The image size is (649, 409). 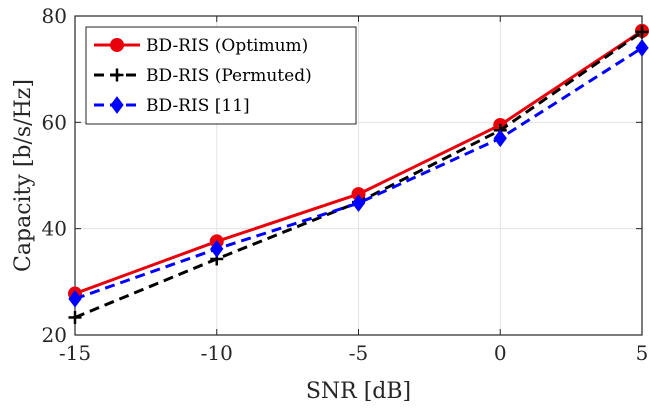 I want to click on legend-label: BD-RIS [11], so click(x=198, y=106).